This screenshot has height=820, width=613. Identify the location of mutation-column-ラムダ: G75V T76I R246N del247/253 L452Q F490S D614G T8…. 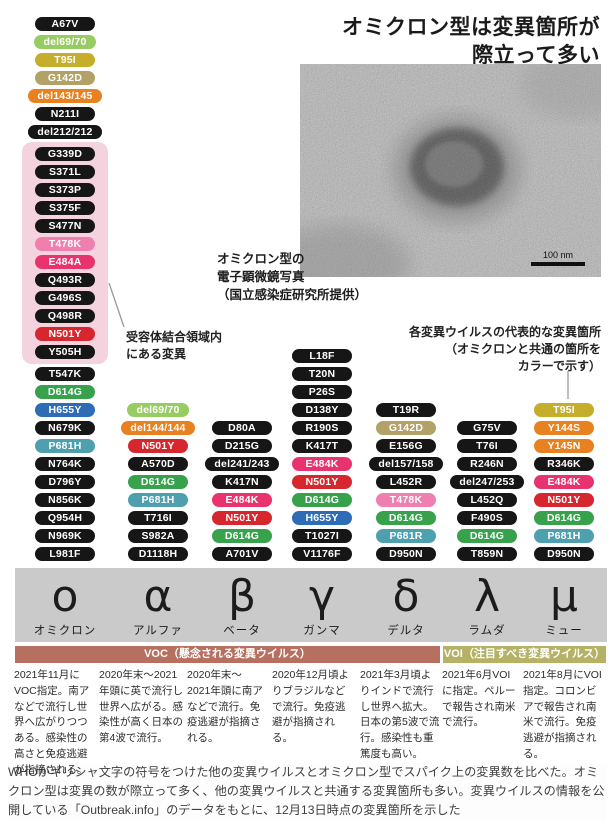
(487, 491).